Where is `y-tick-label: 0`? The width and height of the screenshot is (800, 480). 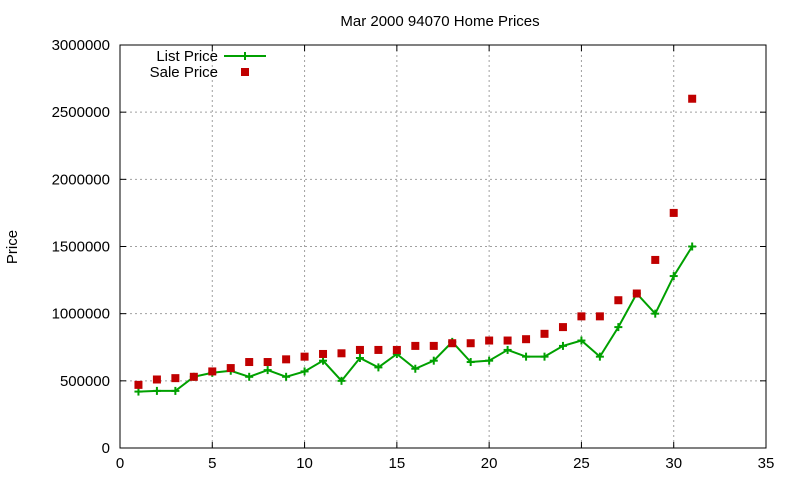
y-tick-label: 0 is located at coordinates (106, 448).